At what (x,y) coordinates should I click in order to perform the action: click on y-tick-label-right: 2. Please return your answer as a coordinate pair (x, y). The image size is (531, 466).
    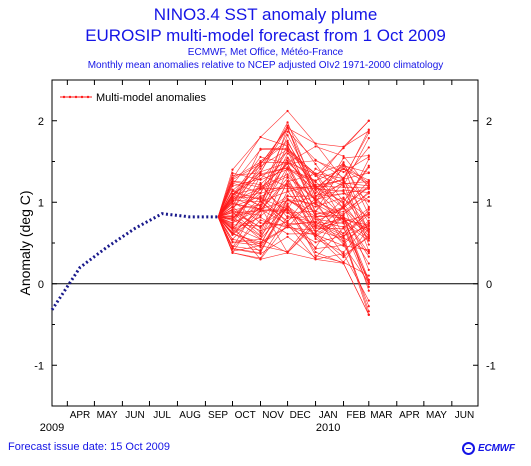
    Looking at the image, I should click on (489, 122).